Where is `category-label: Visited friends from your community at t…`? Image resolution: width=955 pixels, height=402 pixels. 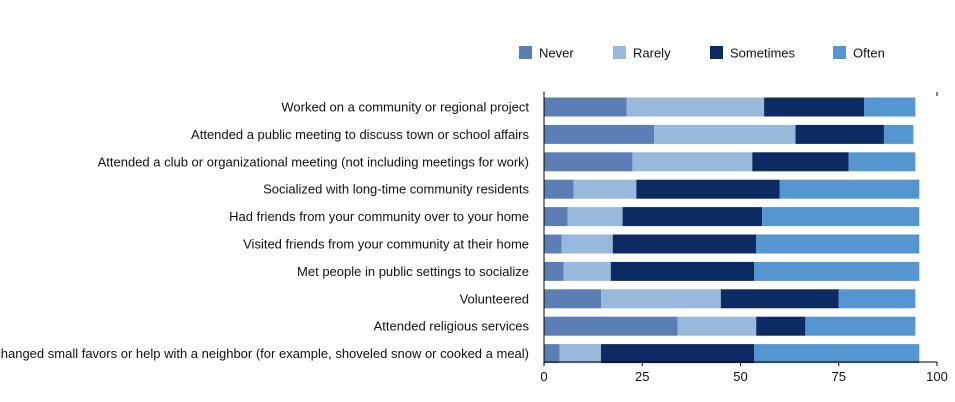 category-label: Visited friends from your community at t… is located at coordinates (386, 244).